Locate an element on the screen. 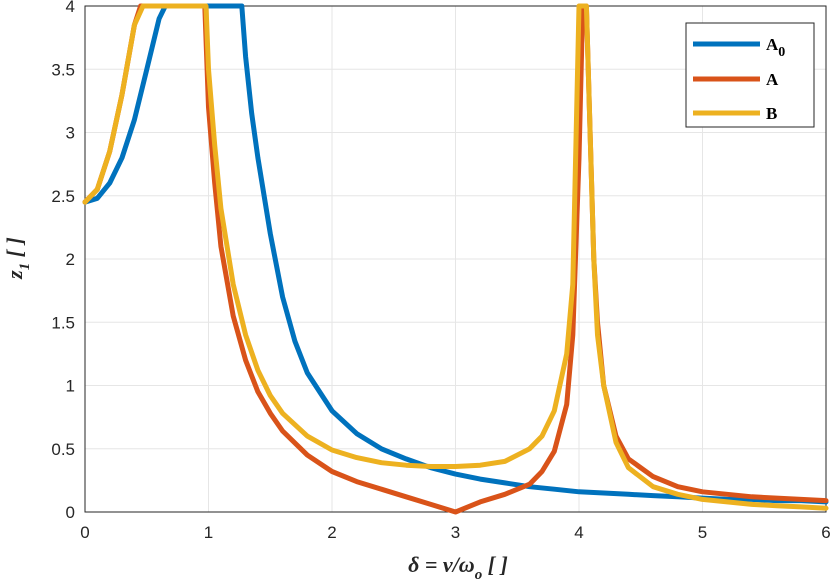 This screenshot has width=830, height=584. y-tick-label: 4 is located at coordinates (70, 8).